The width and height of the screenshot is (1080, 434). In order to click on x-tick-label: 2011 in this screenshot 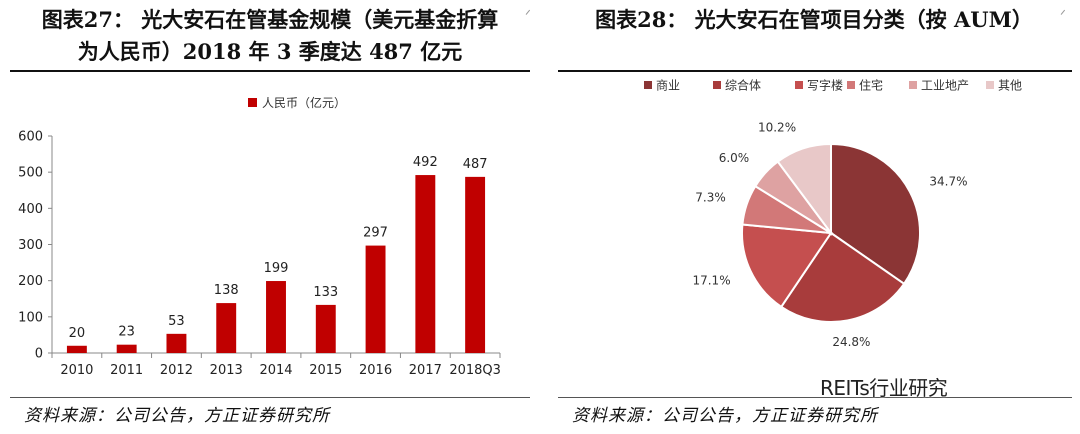, I will do `click(126, 370)`.